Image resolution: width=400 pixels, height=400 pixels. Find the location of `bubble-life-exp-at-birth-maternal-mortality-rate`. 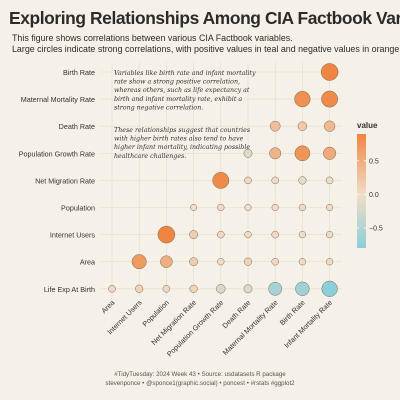

bubble-life-exp-at-birth-maternal-mortality-rate is located at coordinates (275, 288).